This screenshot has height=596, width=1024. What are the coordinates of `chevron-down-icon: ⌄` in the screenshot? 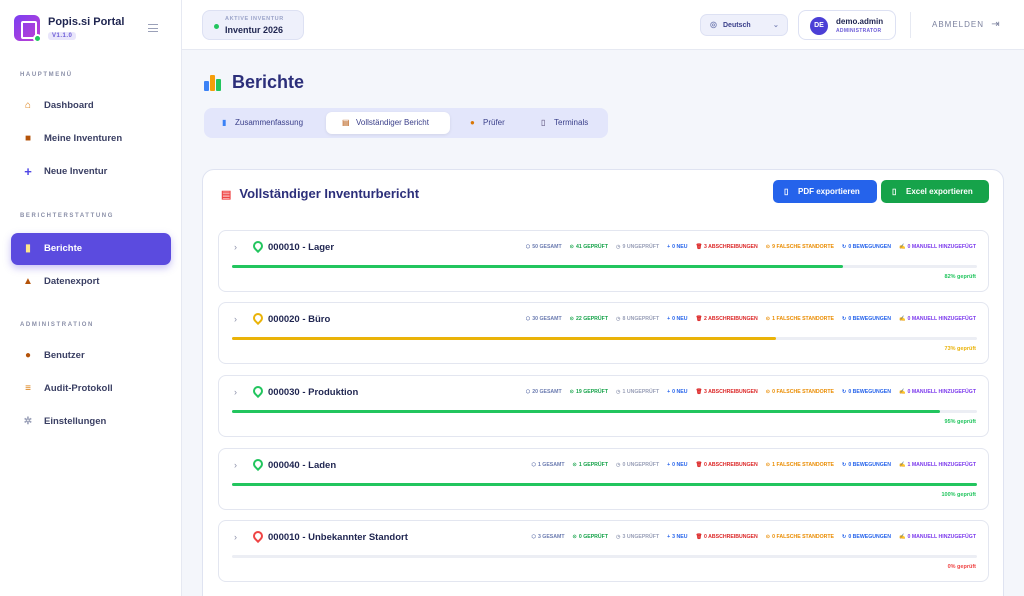 It's located at (776, 25).